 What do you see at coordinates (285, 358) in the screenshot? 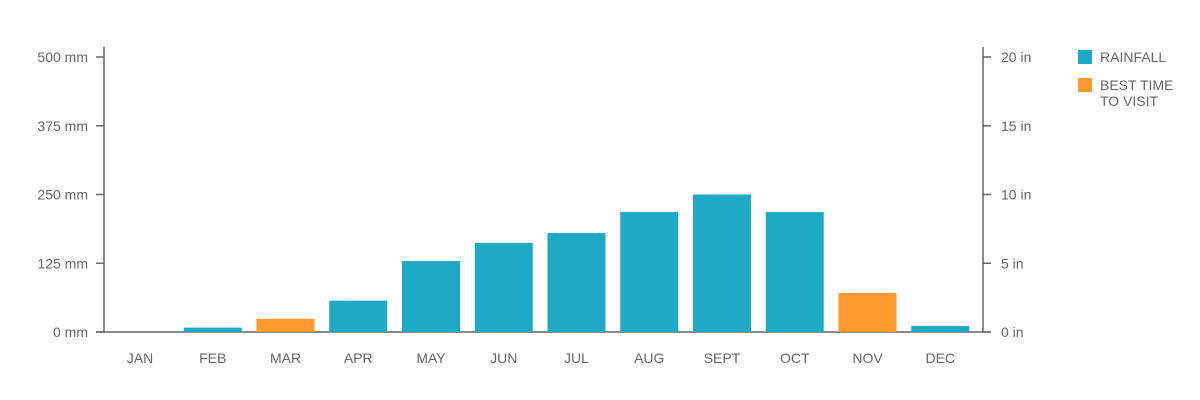
I see `x-tick-label: MAR` at bounding box center [285, 358].